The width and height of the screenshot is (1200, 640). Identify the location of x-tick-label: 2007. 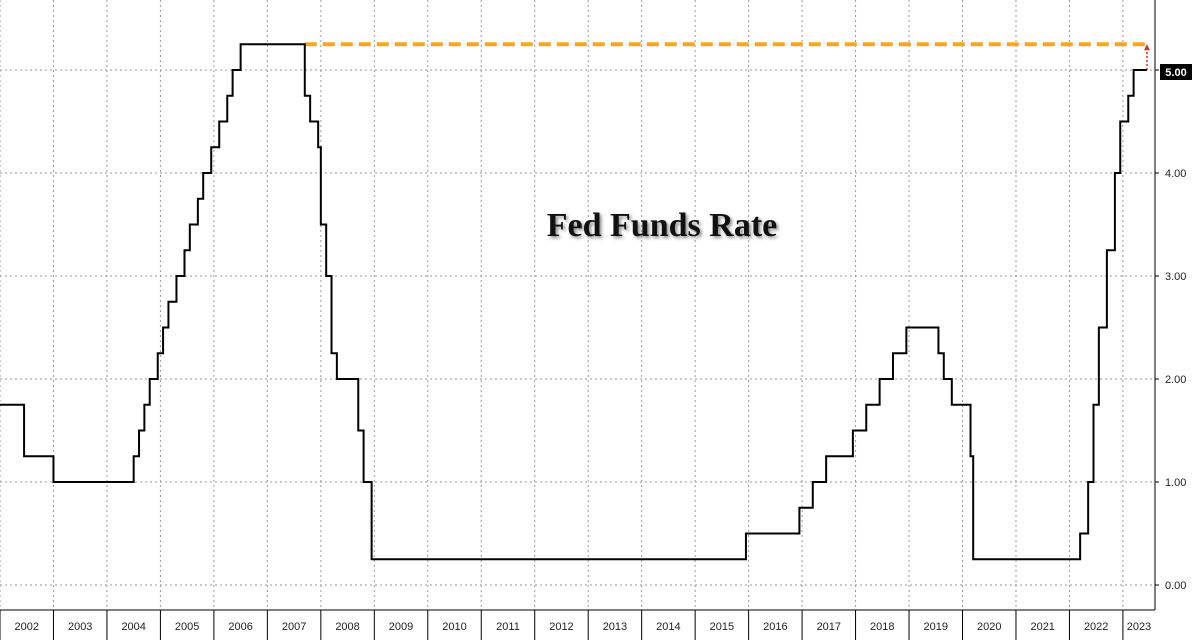
(294, 627).